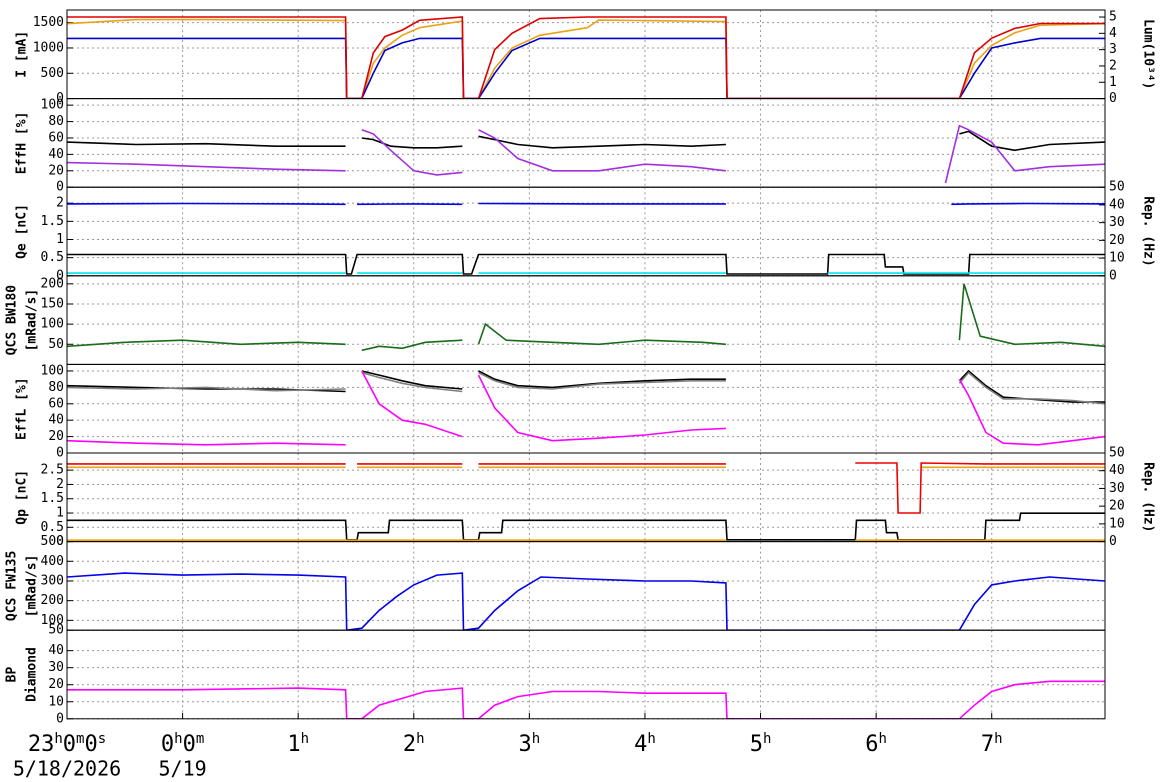 The width and height of the screenshot is (1172, 782). Describe the element at coordinates (414, 744) in the screenshot. I see `x-tick-label: 2h` at that location.